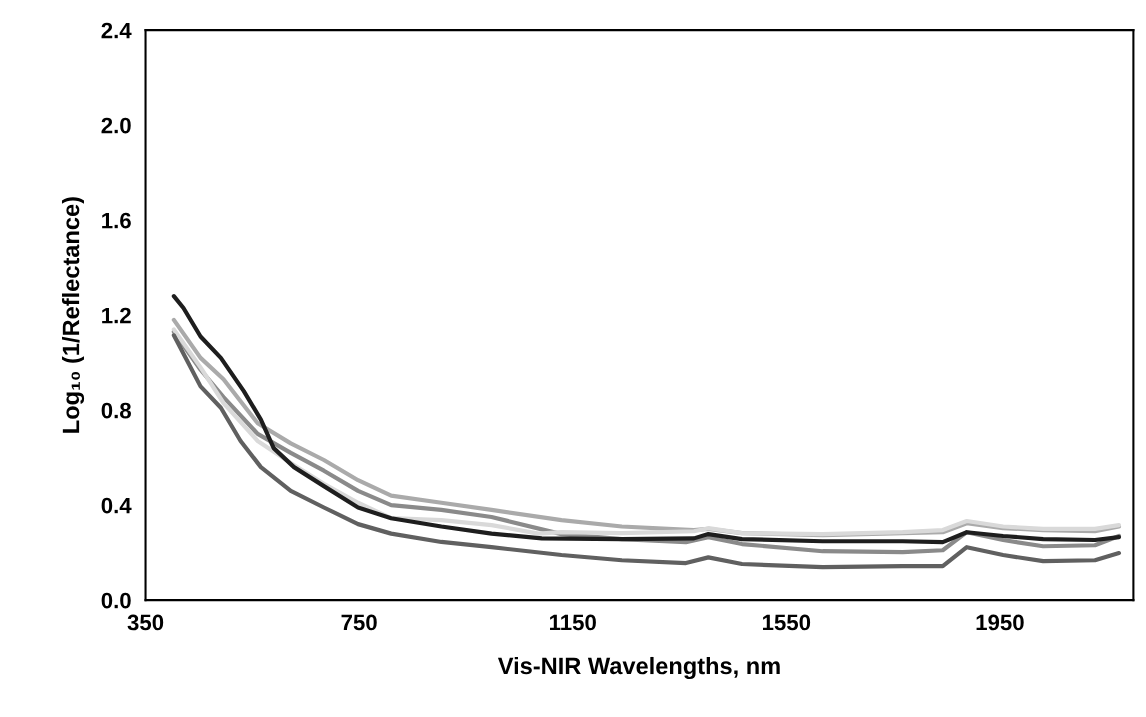 Image resolution: width=1146 pixels, height=717 pixels. What do you see at coordinates (116, 30) in the screenshot?
I see `y-tick-label: 2.4` at bounding box center [116, 30].